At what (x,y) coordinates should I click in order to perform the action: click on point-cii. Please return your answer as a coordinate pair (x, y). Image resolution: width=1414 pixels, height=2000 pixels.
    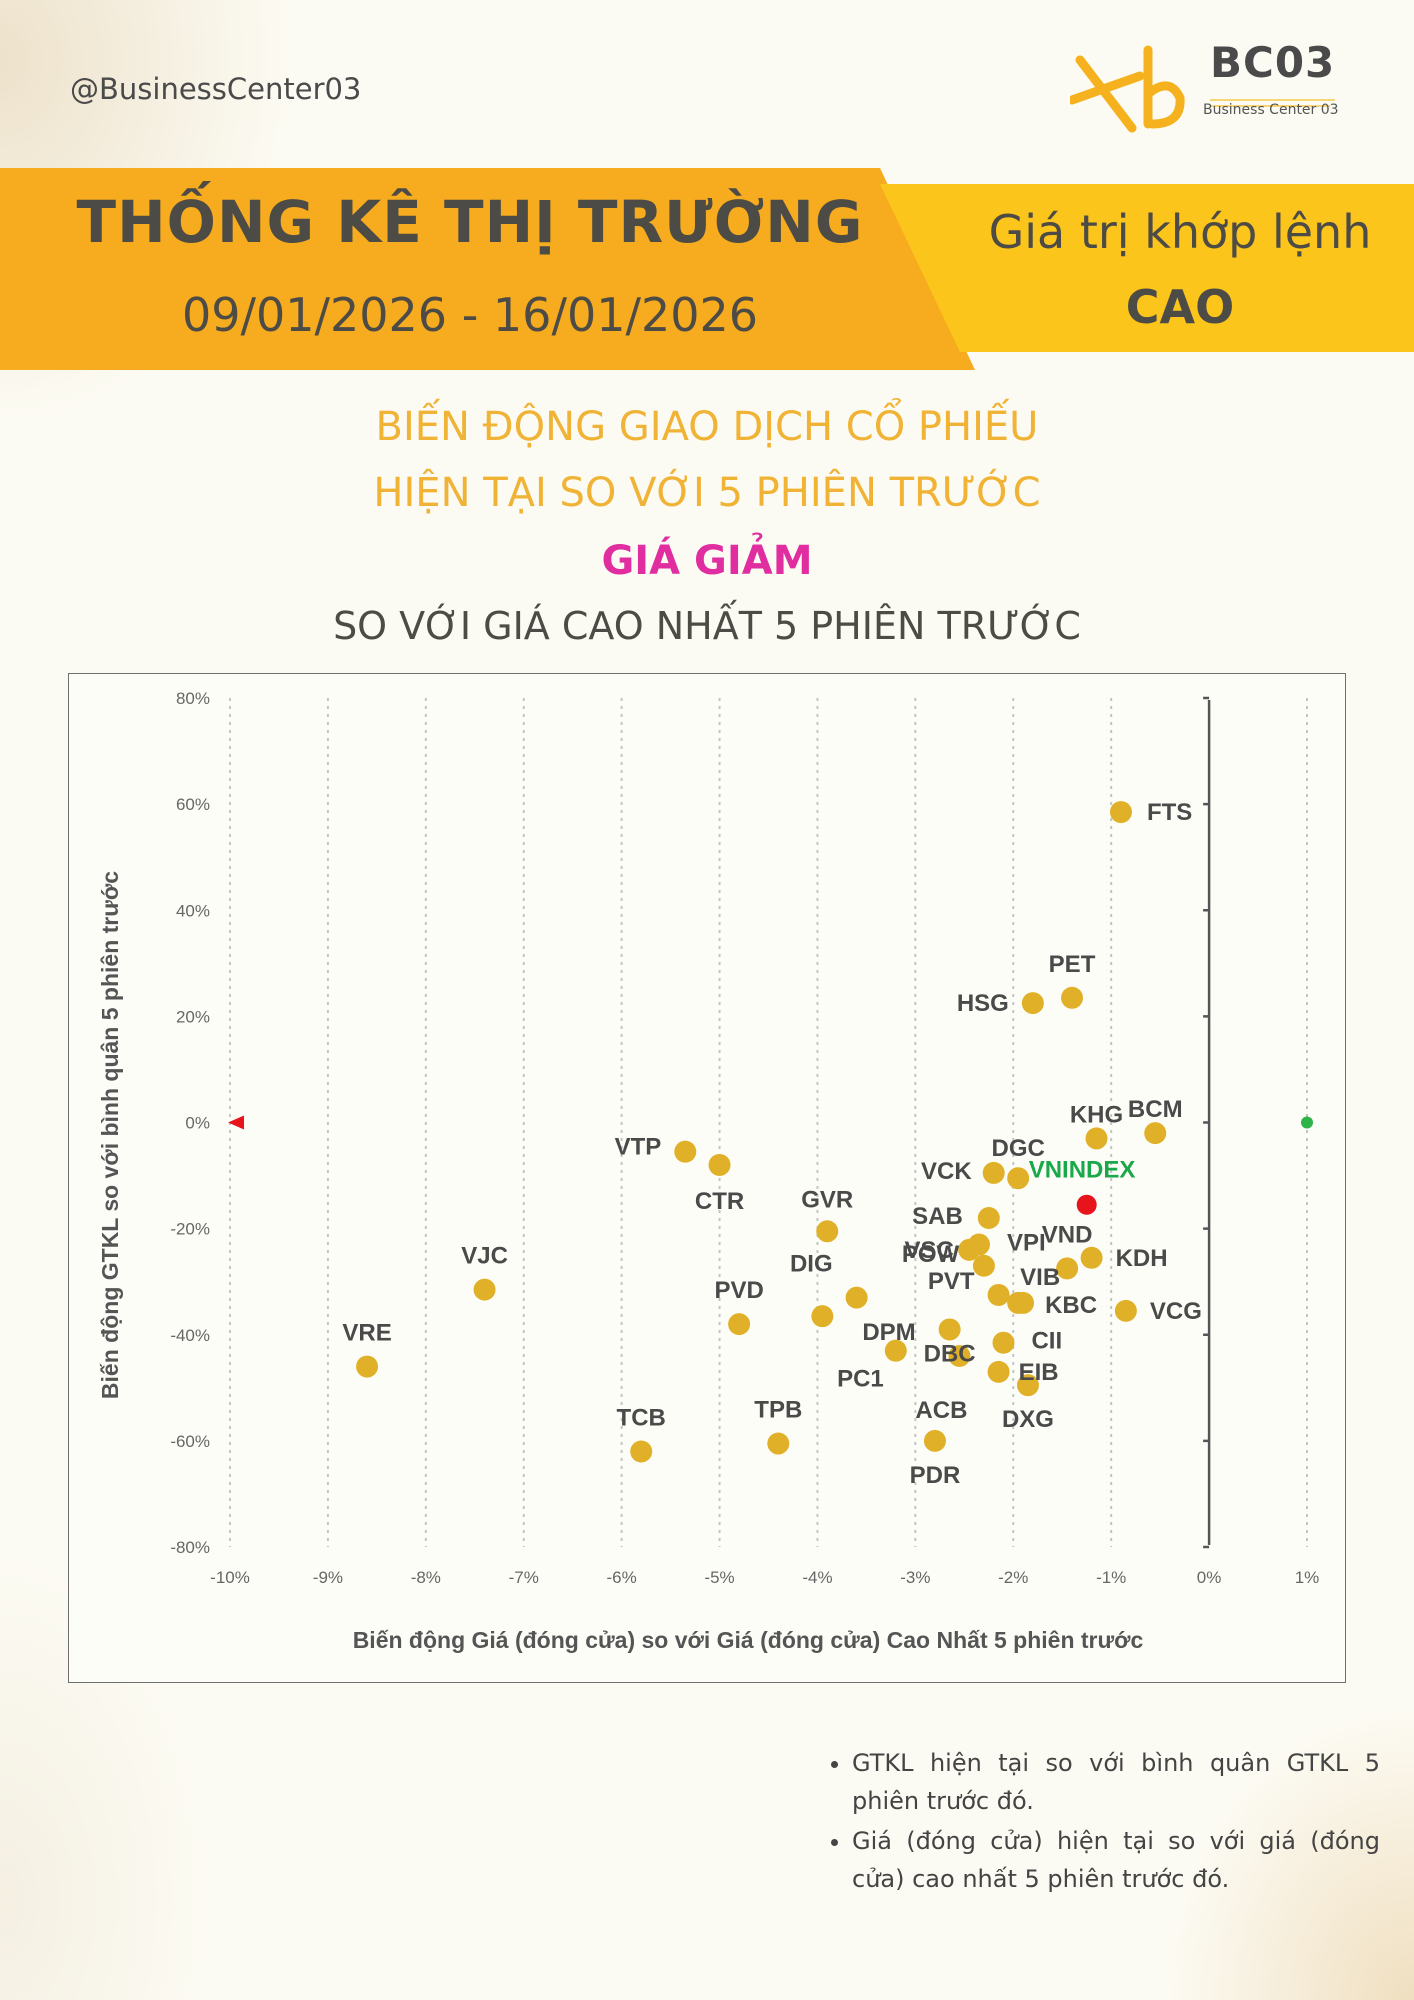
    Looking at the image, I should click on (1003, 1342).